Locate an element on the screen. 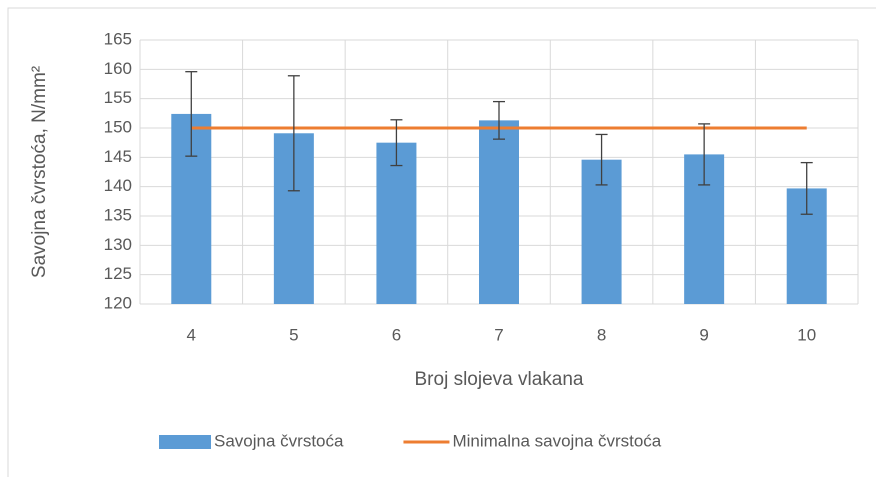 This screenshot has width=876, height=477. y-tick-label: 150 is located at coordinates (118, 126).